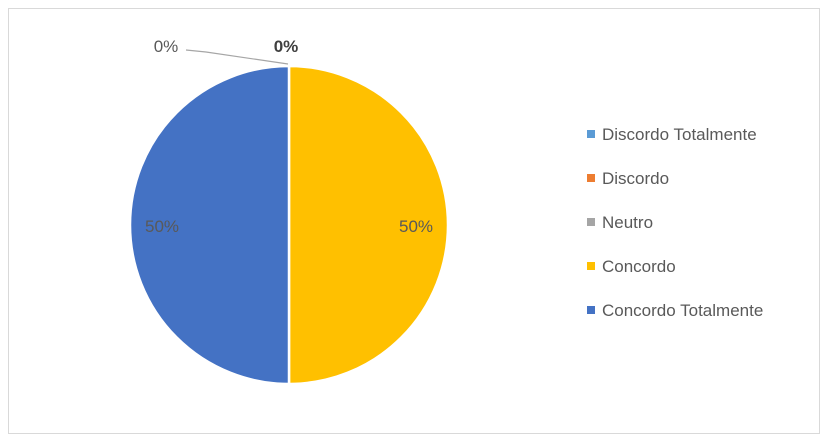 This screenshot has height=437, width=825. What do you see at coordinates (591, 222) in the screenshot?
I see `legend-swatch-neutro` at bounding box center [591, 222].